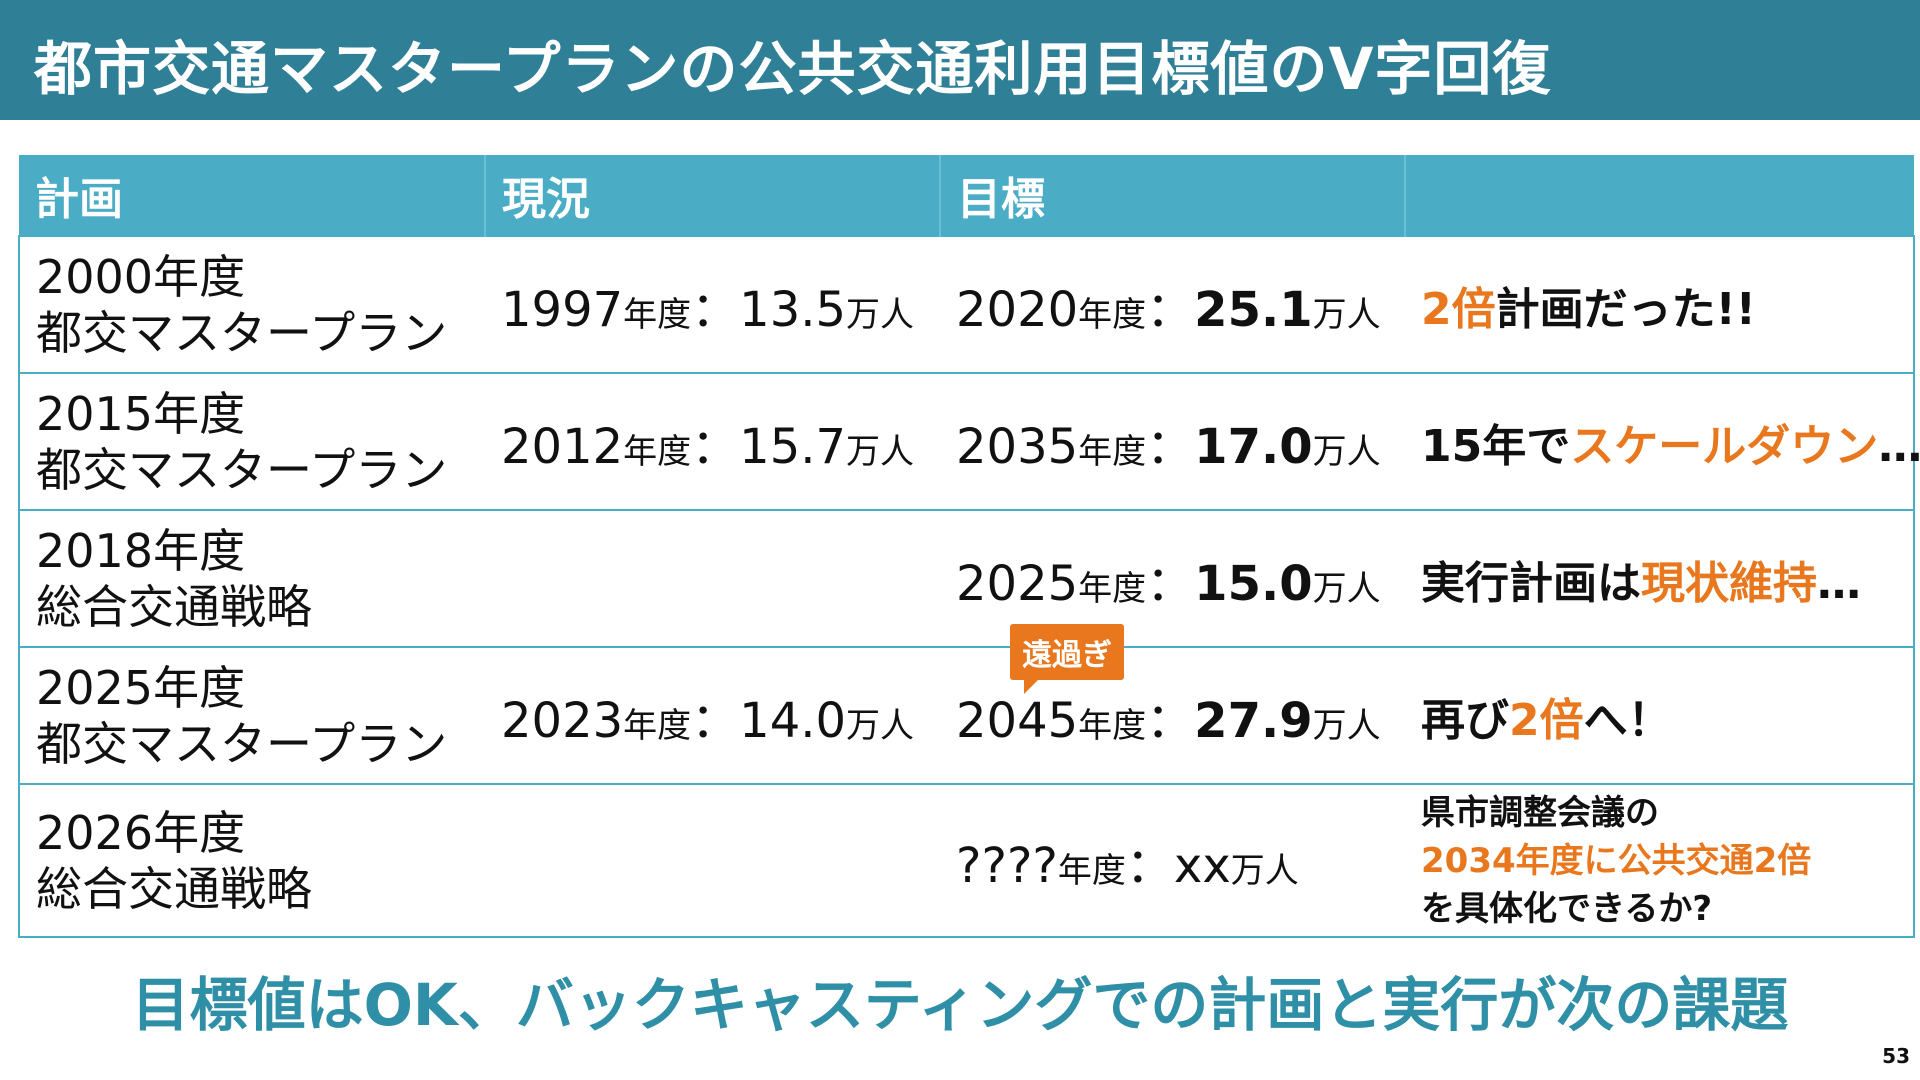  I want to click on plan-cell: 2015年度 都交マスタープラン, so click(251, 441).